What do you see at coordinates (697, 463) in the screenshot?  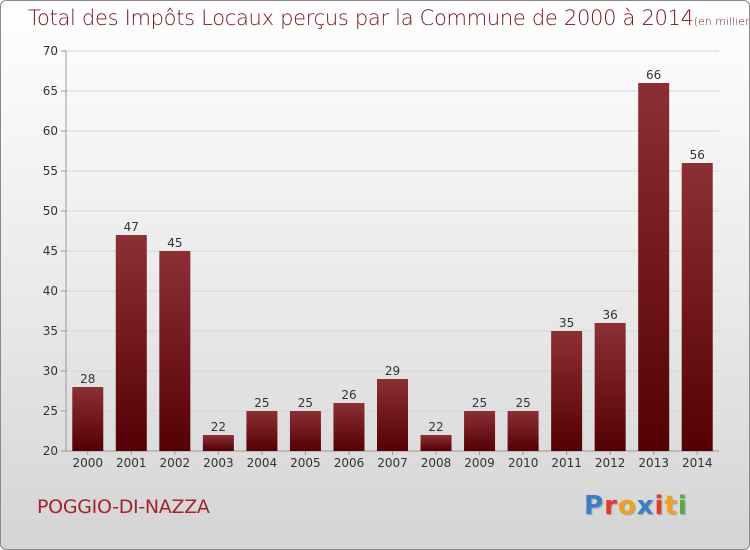 I see `x-tick-label: 2014` at bounding box center [697, 463].